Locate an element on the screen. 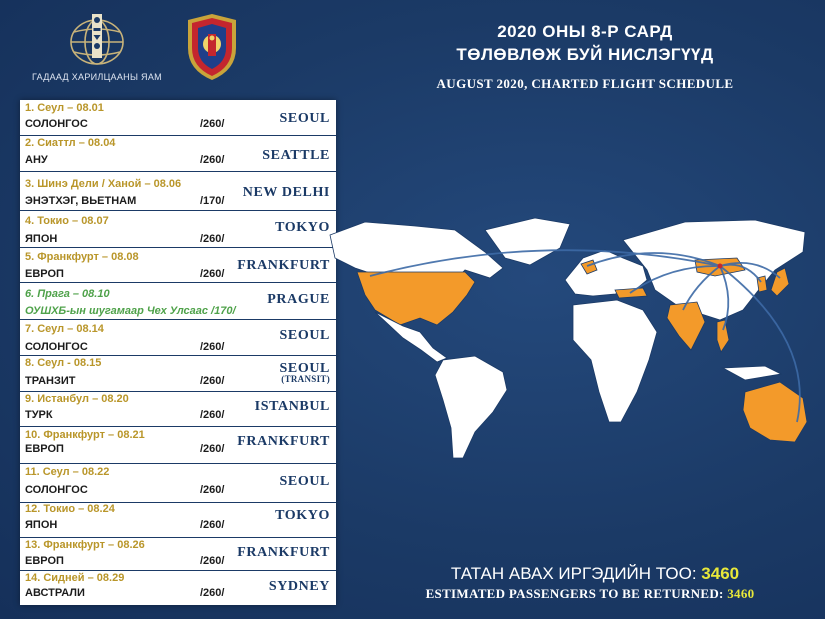 The image size is (825, 619). flight-row-9: 9. Истанбул – 08.20 ТУРК /260/ ISTANBUL is located at coordinates (178, 409).